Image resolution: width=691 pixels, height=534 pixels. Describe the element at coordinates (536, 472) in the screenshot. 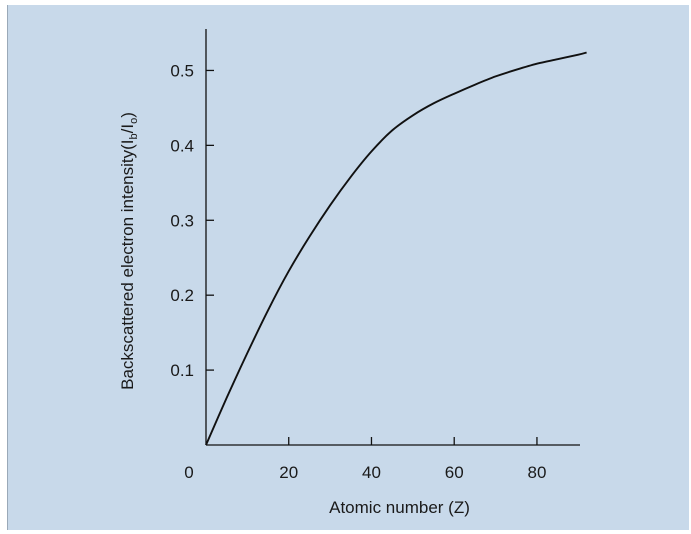

I see `x-tick-label-4: 80` at that location.